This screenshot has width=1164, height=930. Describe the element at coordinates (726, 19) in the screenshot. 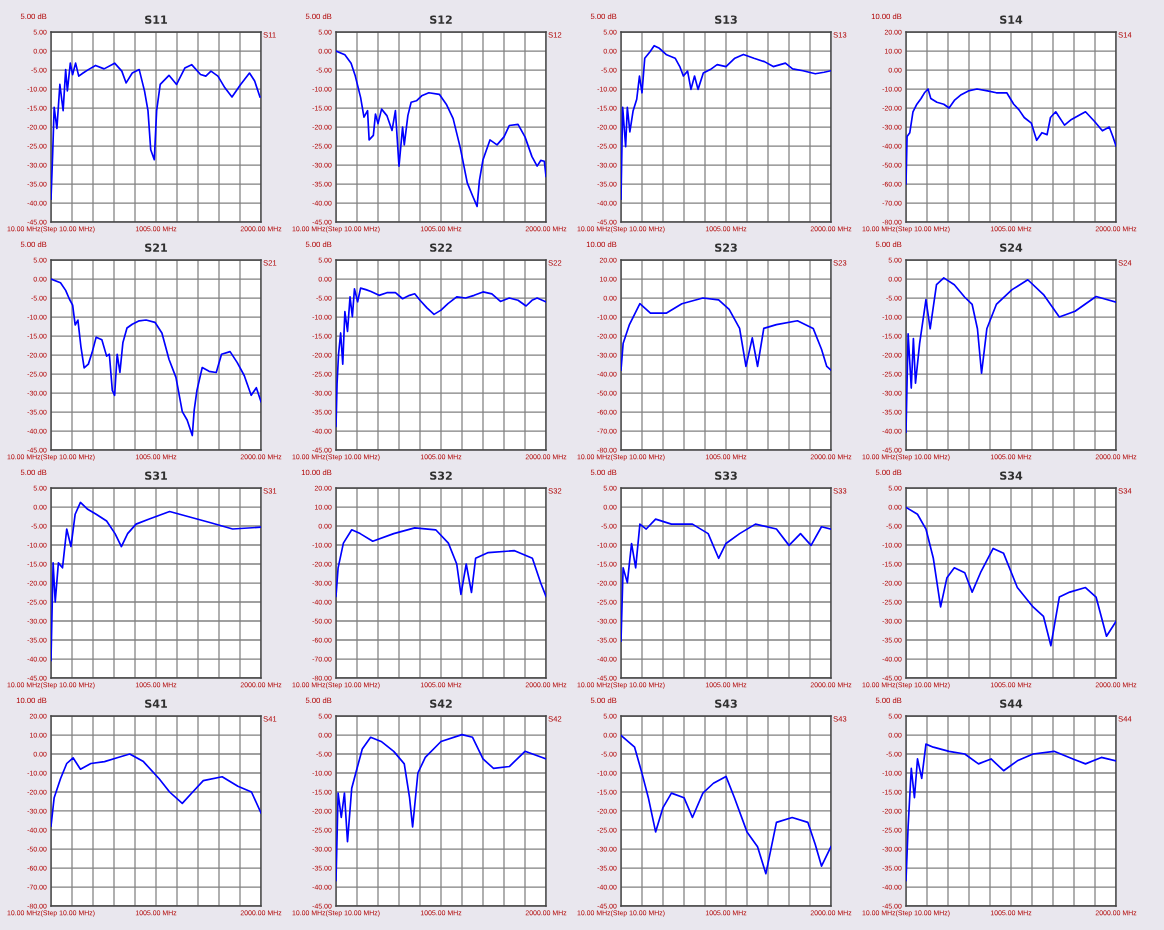

I see `chart-title: S13` at that location.